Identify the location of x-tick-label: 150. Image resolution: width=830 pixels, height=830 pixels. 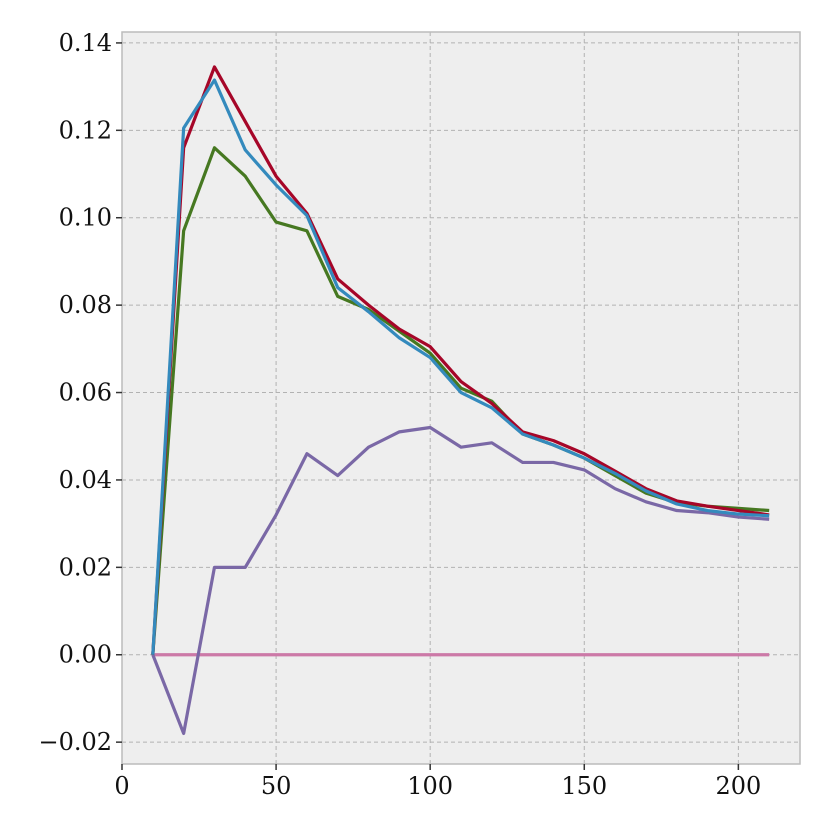
(584, 786).